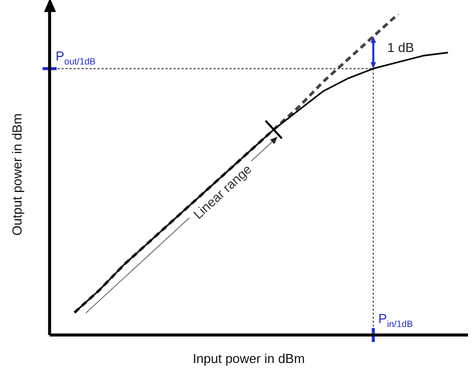 The height and width of the screenshot is (375, 474). Describe the element at coordinates (248, 358) in the screenshot. I see `x-axis-title: Input power in dBm` at that location.